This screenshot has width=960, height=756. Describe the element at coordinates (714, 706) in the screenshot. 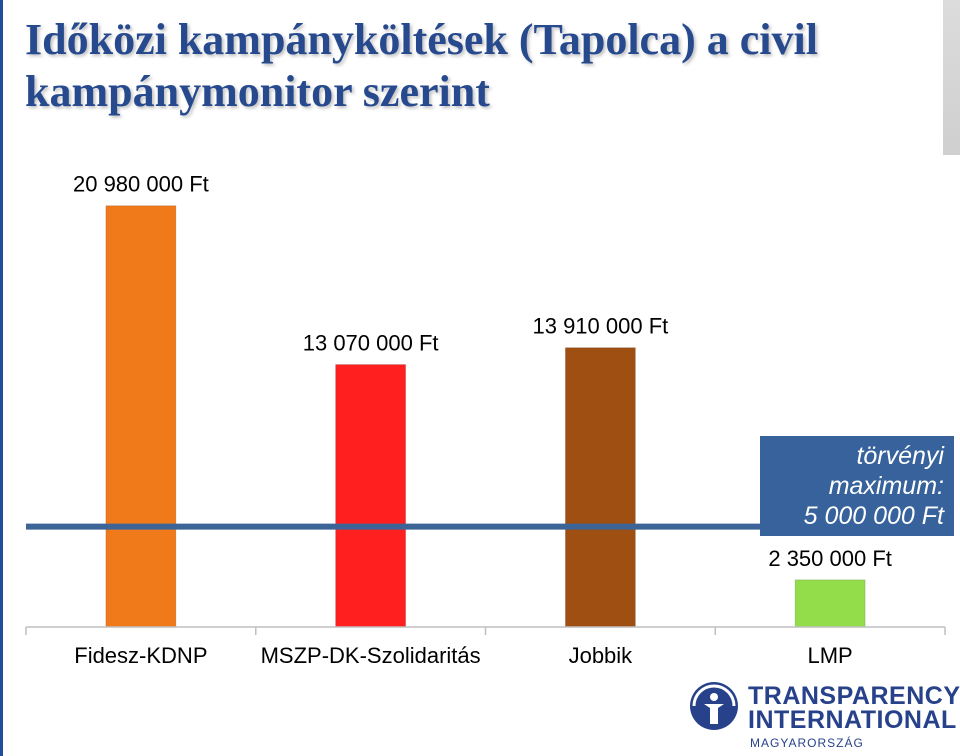

I see `ti-logo-icon` at that location.